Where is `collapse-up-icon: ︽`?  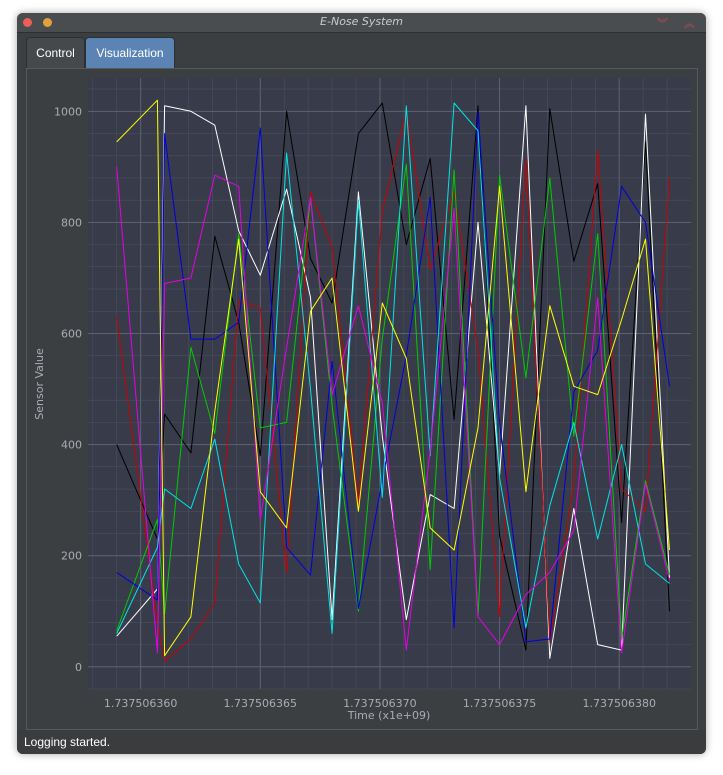
collapse-up-icon: ︽ is located at coordinates (689, 23).